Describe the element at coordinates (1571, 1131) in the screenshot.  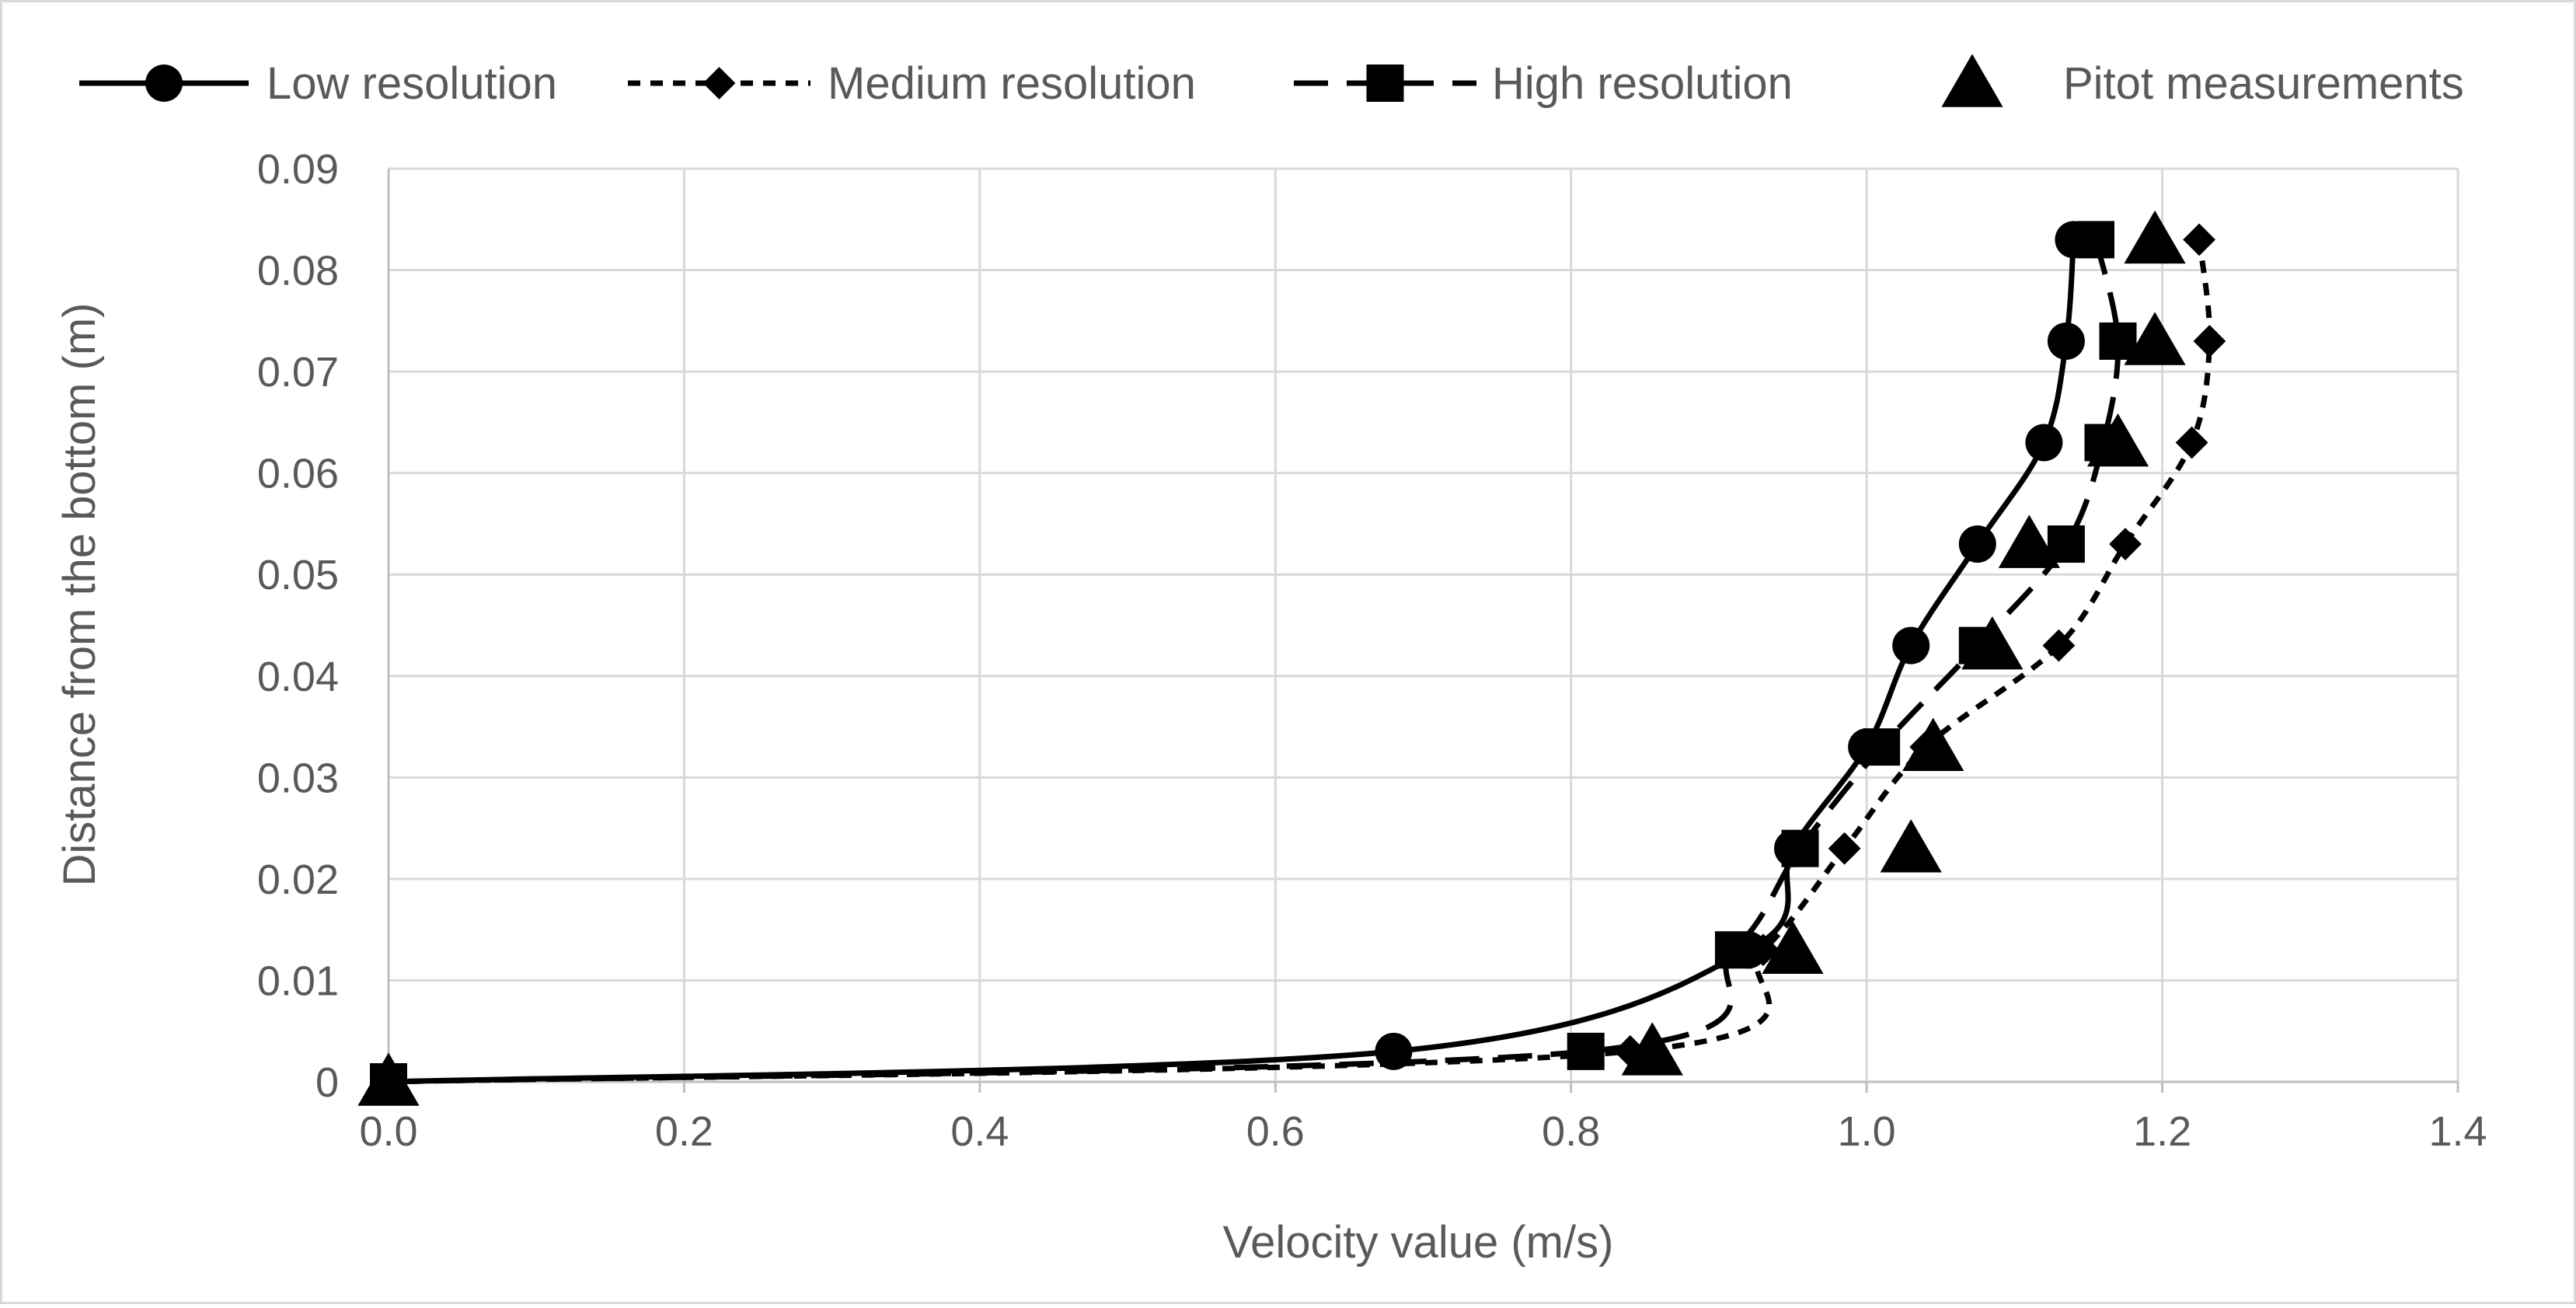
I see `x-tick-label: 0.8` at that location.